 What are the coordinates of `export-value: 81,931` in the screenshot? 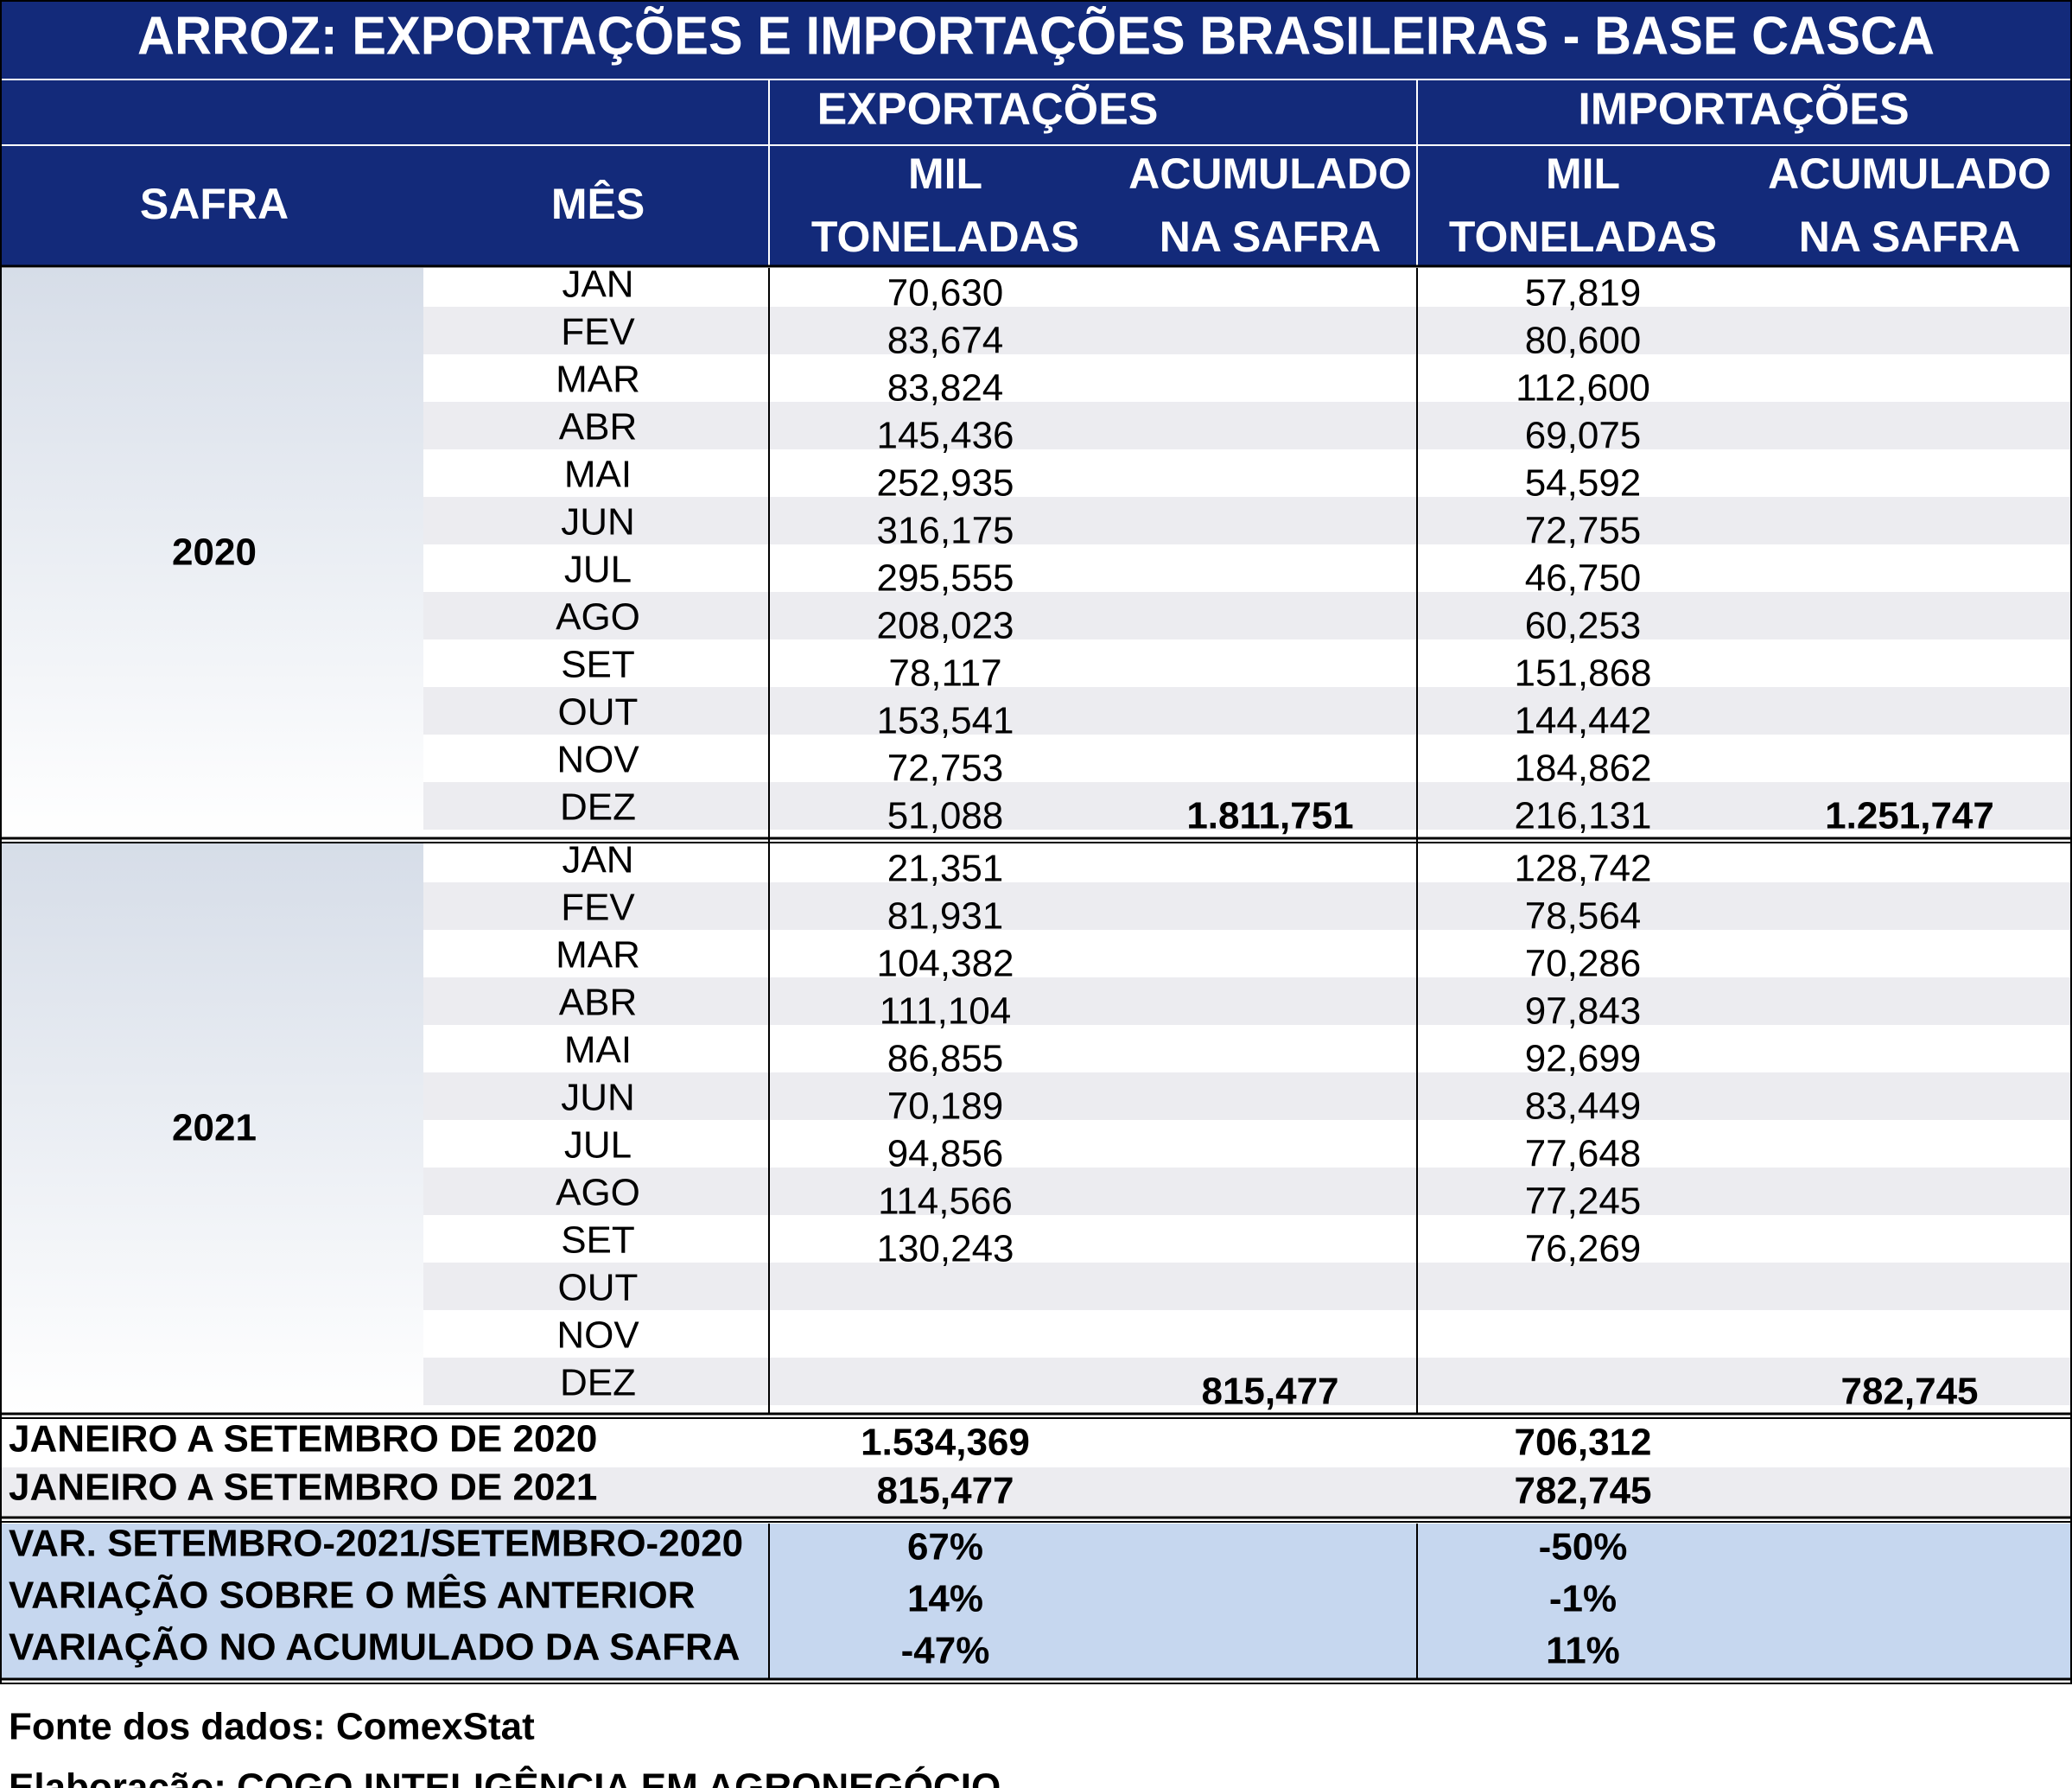 It's located at (945, 916).